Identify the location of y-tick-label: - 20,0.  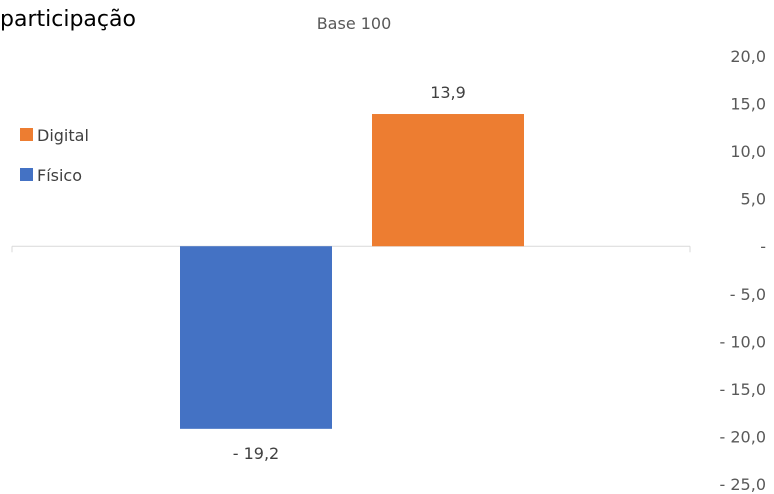
(743, 436).